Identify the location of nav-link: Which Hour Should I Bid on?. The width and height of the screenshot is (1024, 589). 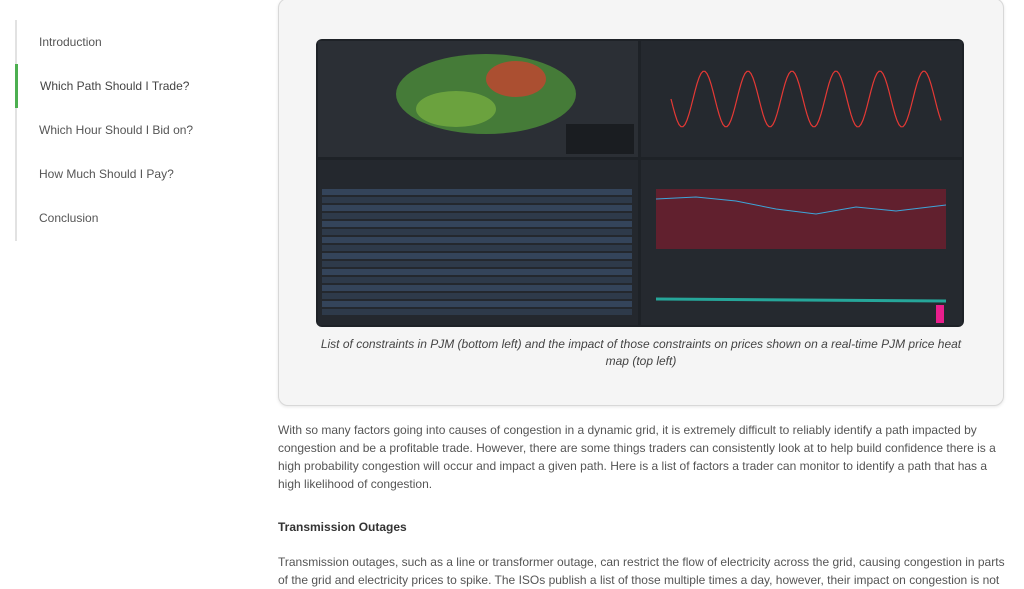
(116, 130).